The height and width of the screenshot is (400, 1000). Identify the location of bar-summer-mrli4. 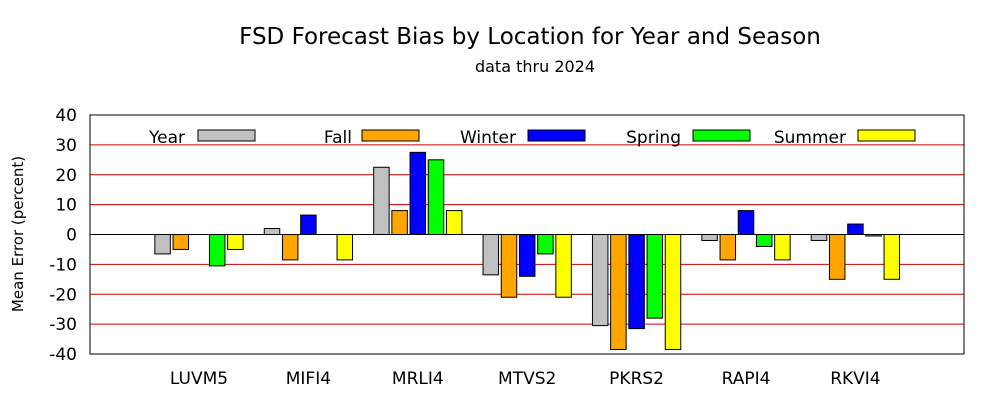
(454, 223).